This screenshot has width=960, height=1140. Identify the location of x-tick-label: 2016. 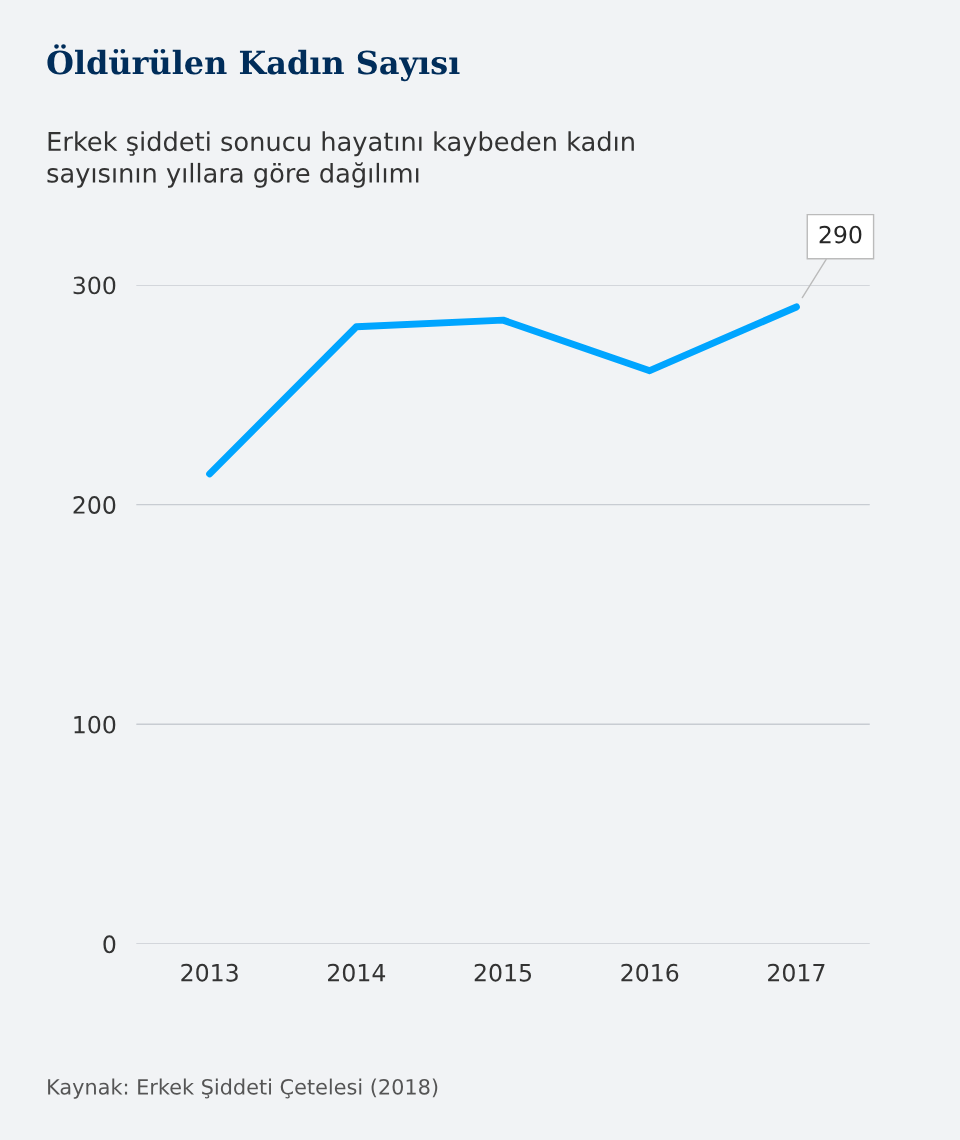
(650, 972).